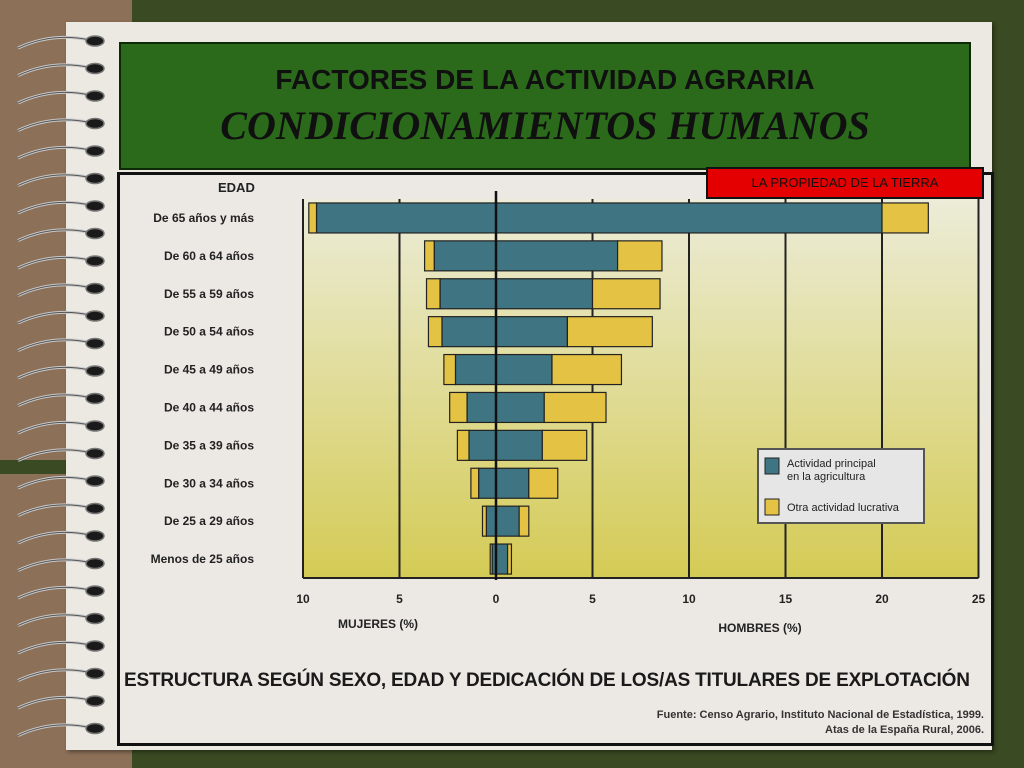  What do you see at coordinates (759, 628) in the screenshot?
I see `x-axis-title-hombres: HOMBRES (%)` at bounding box center [759, 628].